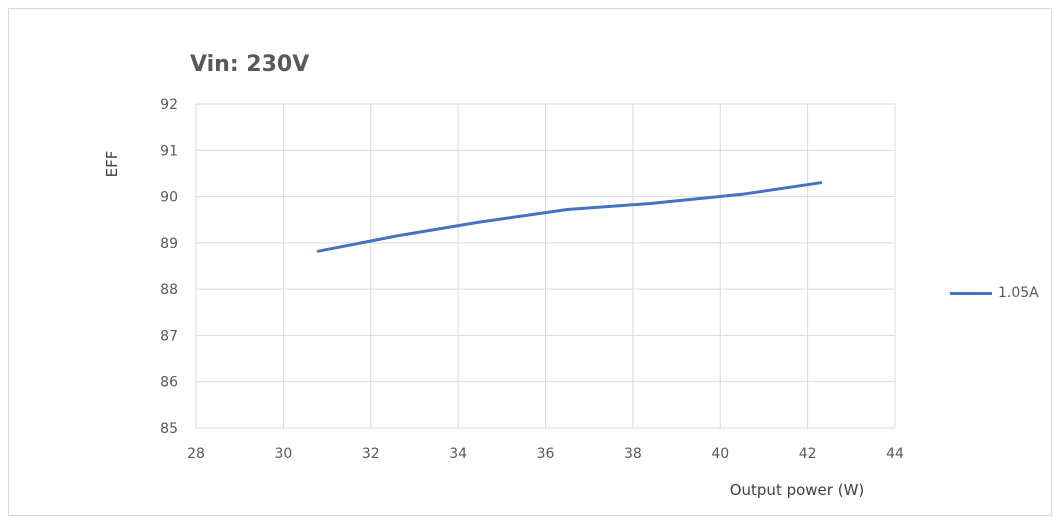 This screenshot has height=517, width=1053. What do you see at coordinates (971, 293) in the screenshot?
I see `legend-swatch` at bounding box center [971, 293].